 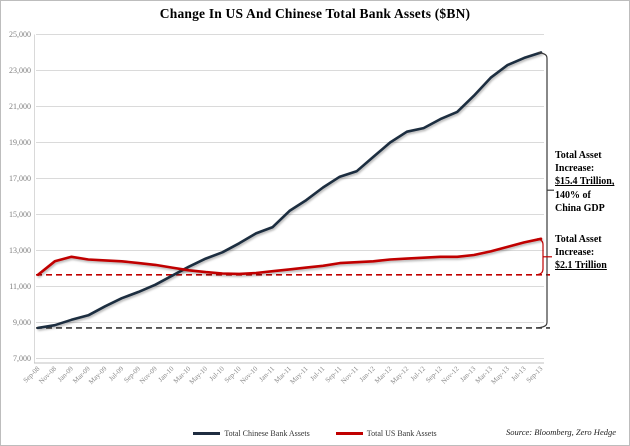 I want to click on annotation-line: $2.1 Trillion, so click(x=581, y=266).